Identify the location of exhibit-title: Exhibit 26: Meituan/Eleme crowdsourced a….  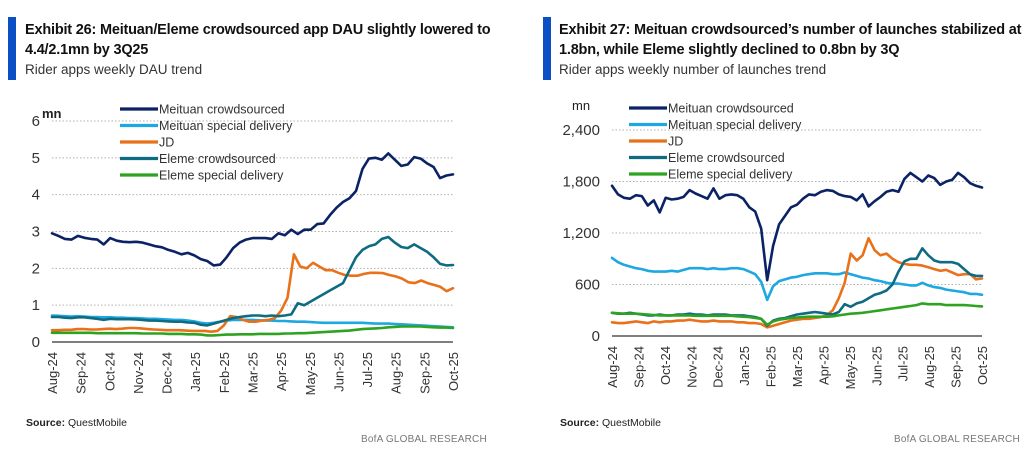
(258, 40).